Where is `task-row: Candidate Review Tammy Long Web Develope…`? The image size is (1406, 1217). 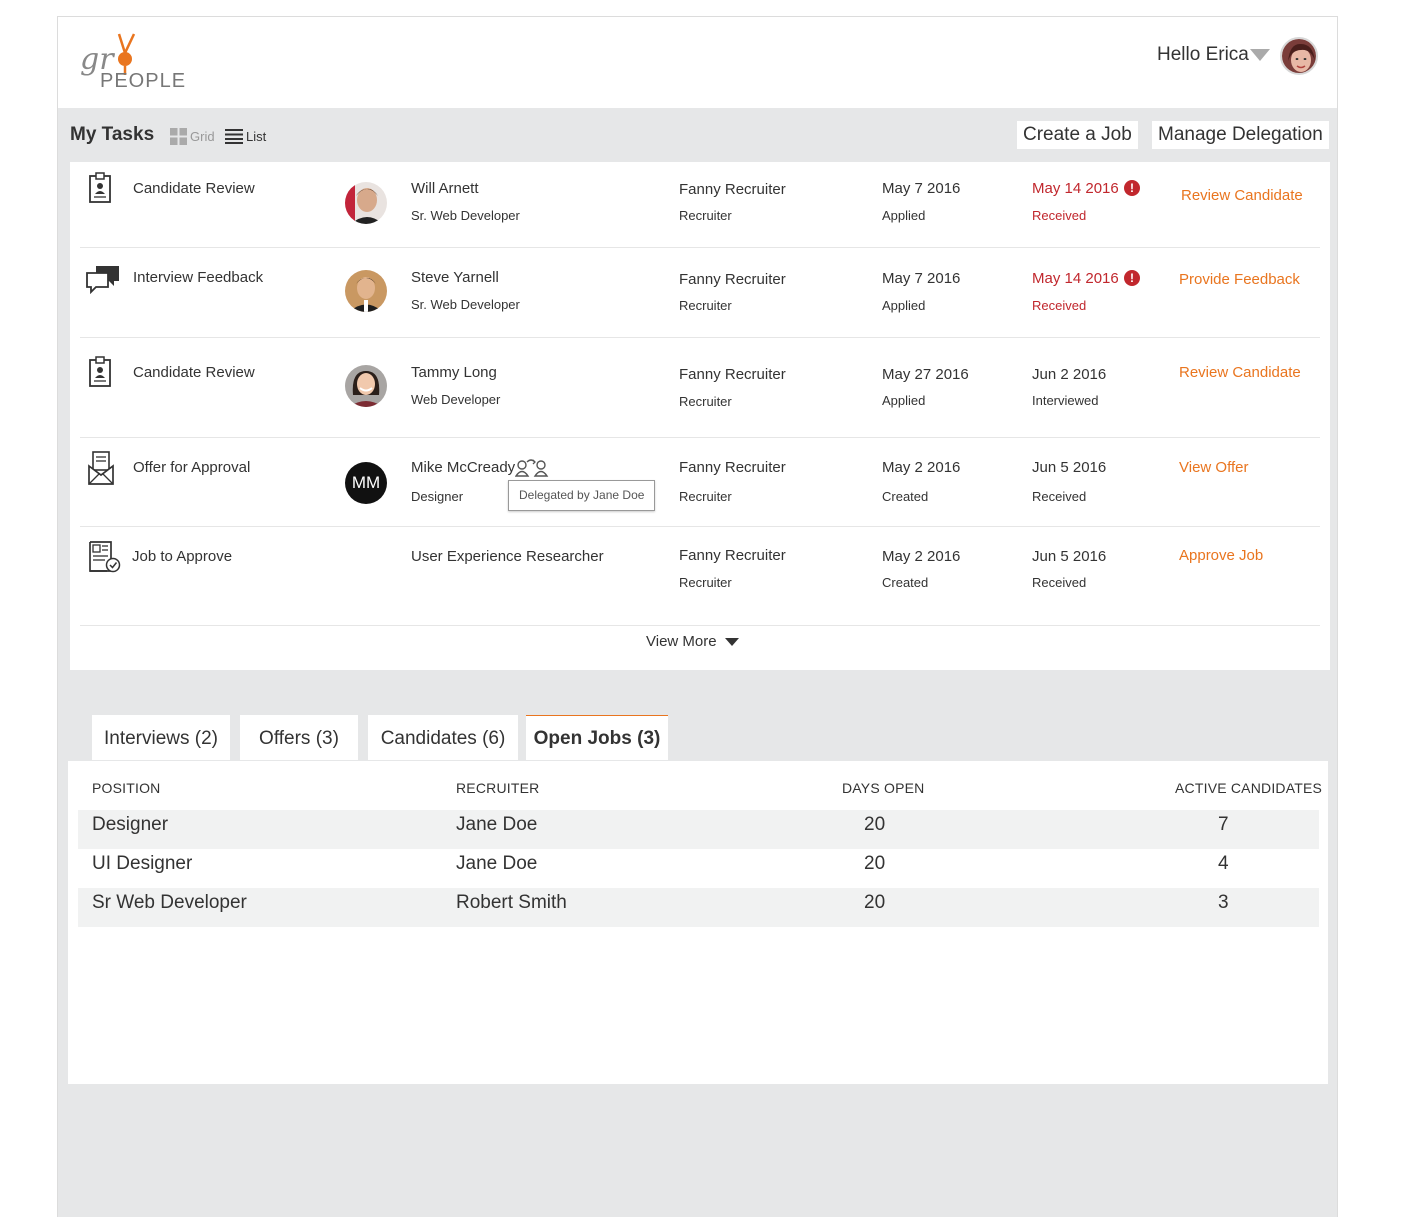 task-row: Candidate Review Tammy Long Web Develope… is located at coordinates (700, 388).